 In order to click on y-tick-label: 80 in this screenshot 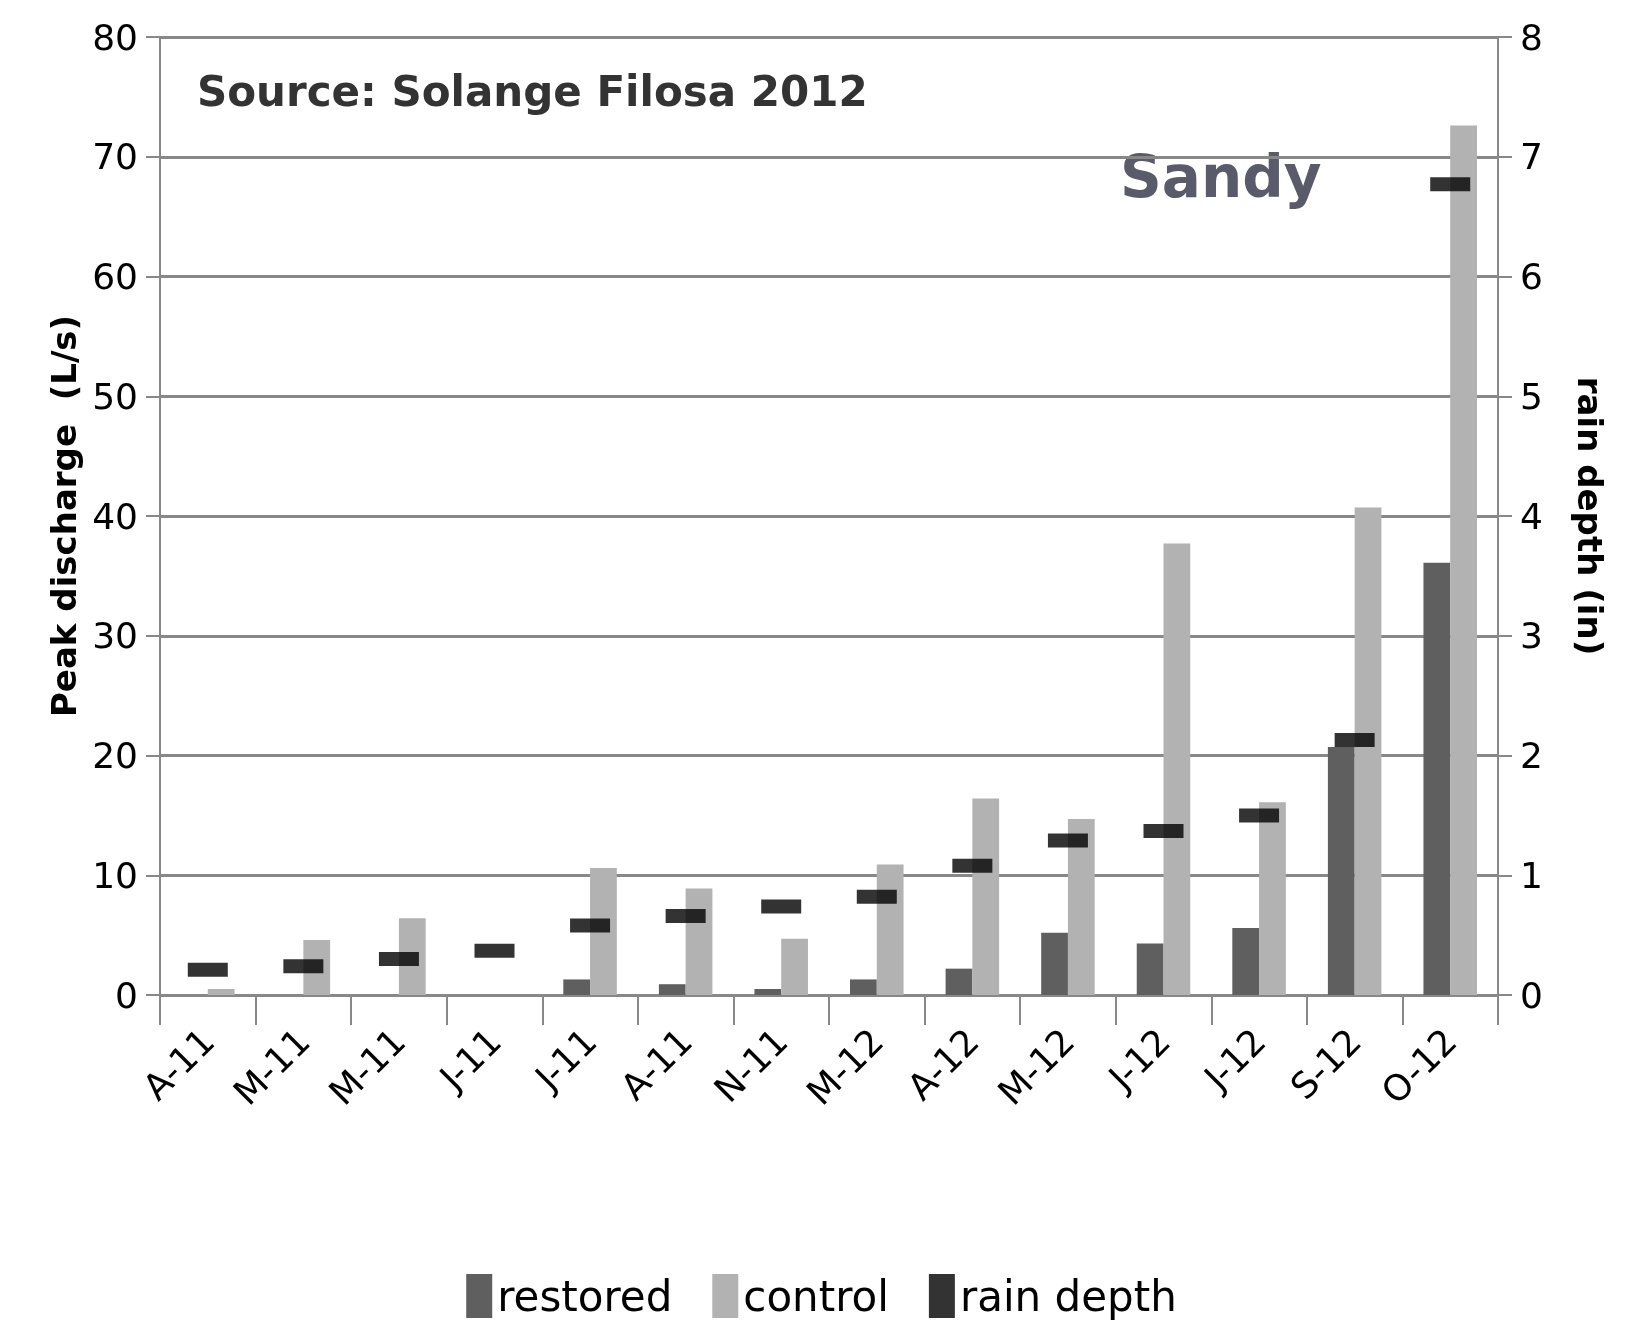, I will do `click(115, 37)`.